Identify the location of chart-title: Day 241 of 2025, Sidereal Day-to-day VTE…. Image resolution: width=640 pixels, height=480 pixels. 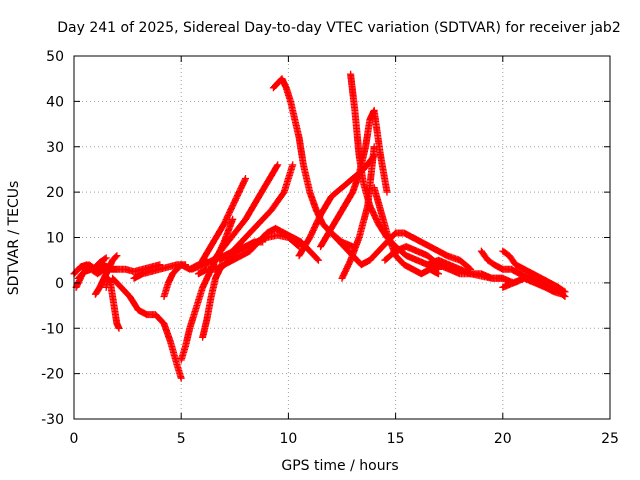
(338, 28).